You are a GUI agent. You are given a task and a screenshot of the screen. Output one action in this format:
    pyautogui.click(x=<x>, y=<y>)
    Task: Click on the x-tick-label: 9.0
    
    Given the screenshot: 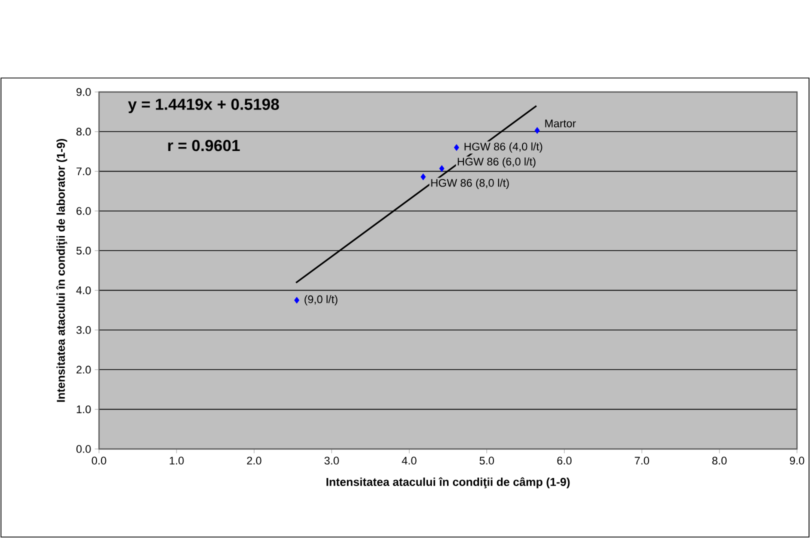 What is the action you would take?
    pyautogui.click(x=797, y=460)
    